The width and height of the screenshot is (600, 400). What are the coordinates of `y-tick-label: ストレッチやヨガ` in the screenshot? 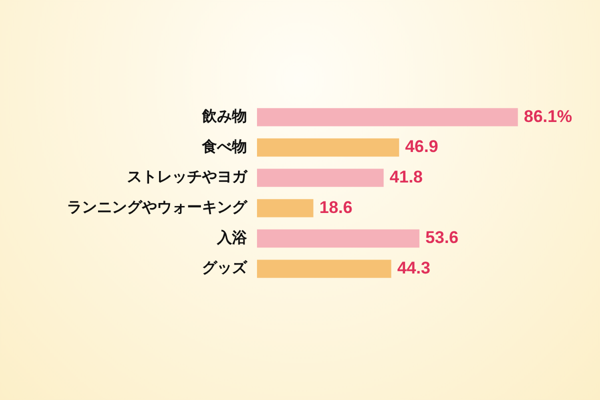 It's located at (187, 177).